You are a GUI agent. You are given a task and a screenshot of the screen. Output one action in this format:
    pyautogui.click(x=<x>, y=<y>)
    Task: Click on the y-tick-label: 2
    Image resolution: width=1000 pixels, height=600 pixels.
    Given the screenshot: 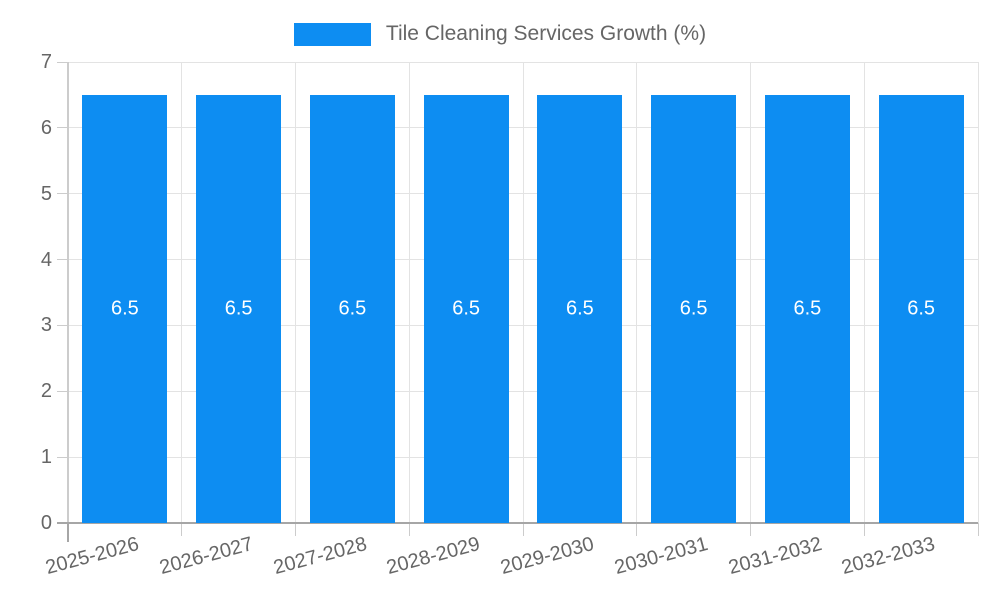 What is the action you would take?
    pyautogui.click(x=46, y=391)
    